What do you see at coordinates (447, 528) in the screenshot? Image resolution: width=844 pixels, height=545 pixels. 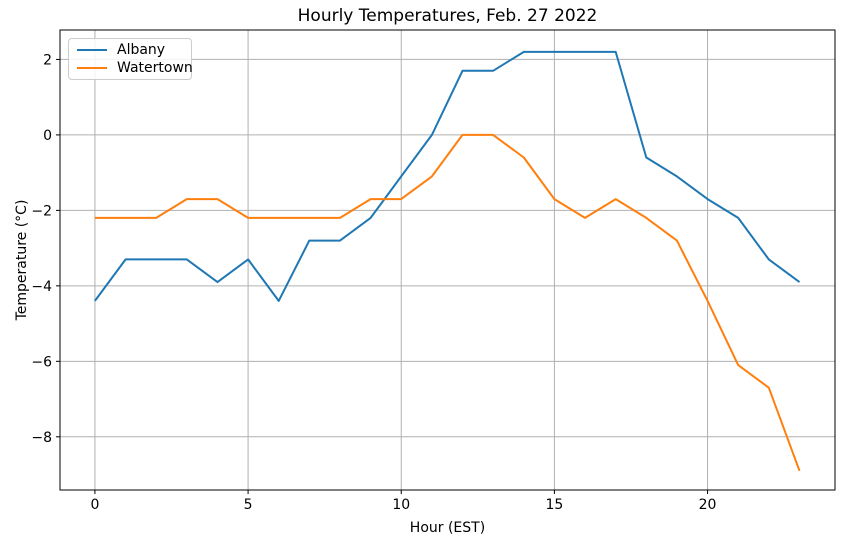 I see `x-axis-label: Hour (EST)` at bounding box center [447, 528].